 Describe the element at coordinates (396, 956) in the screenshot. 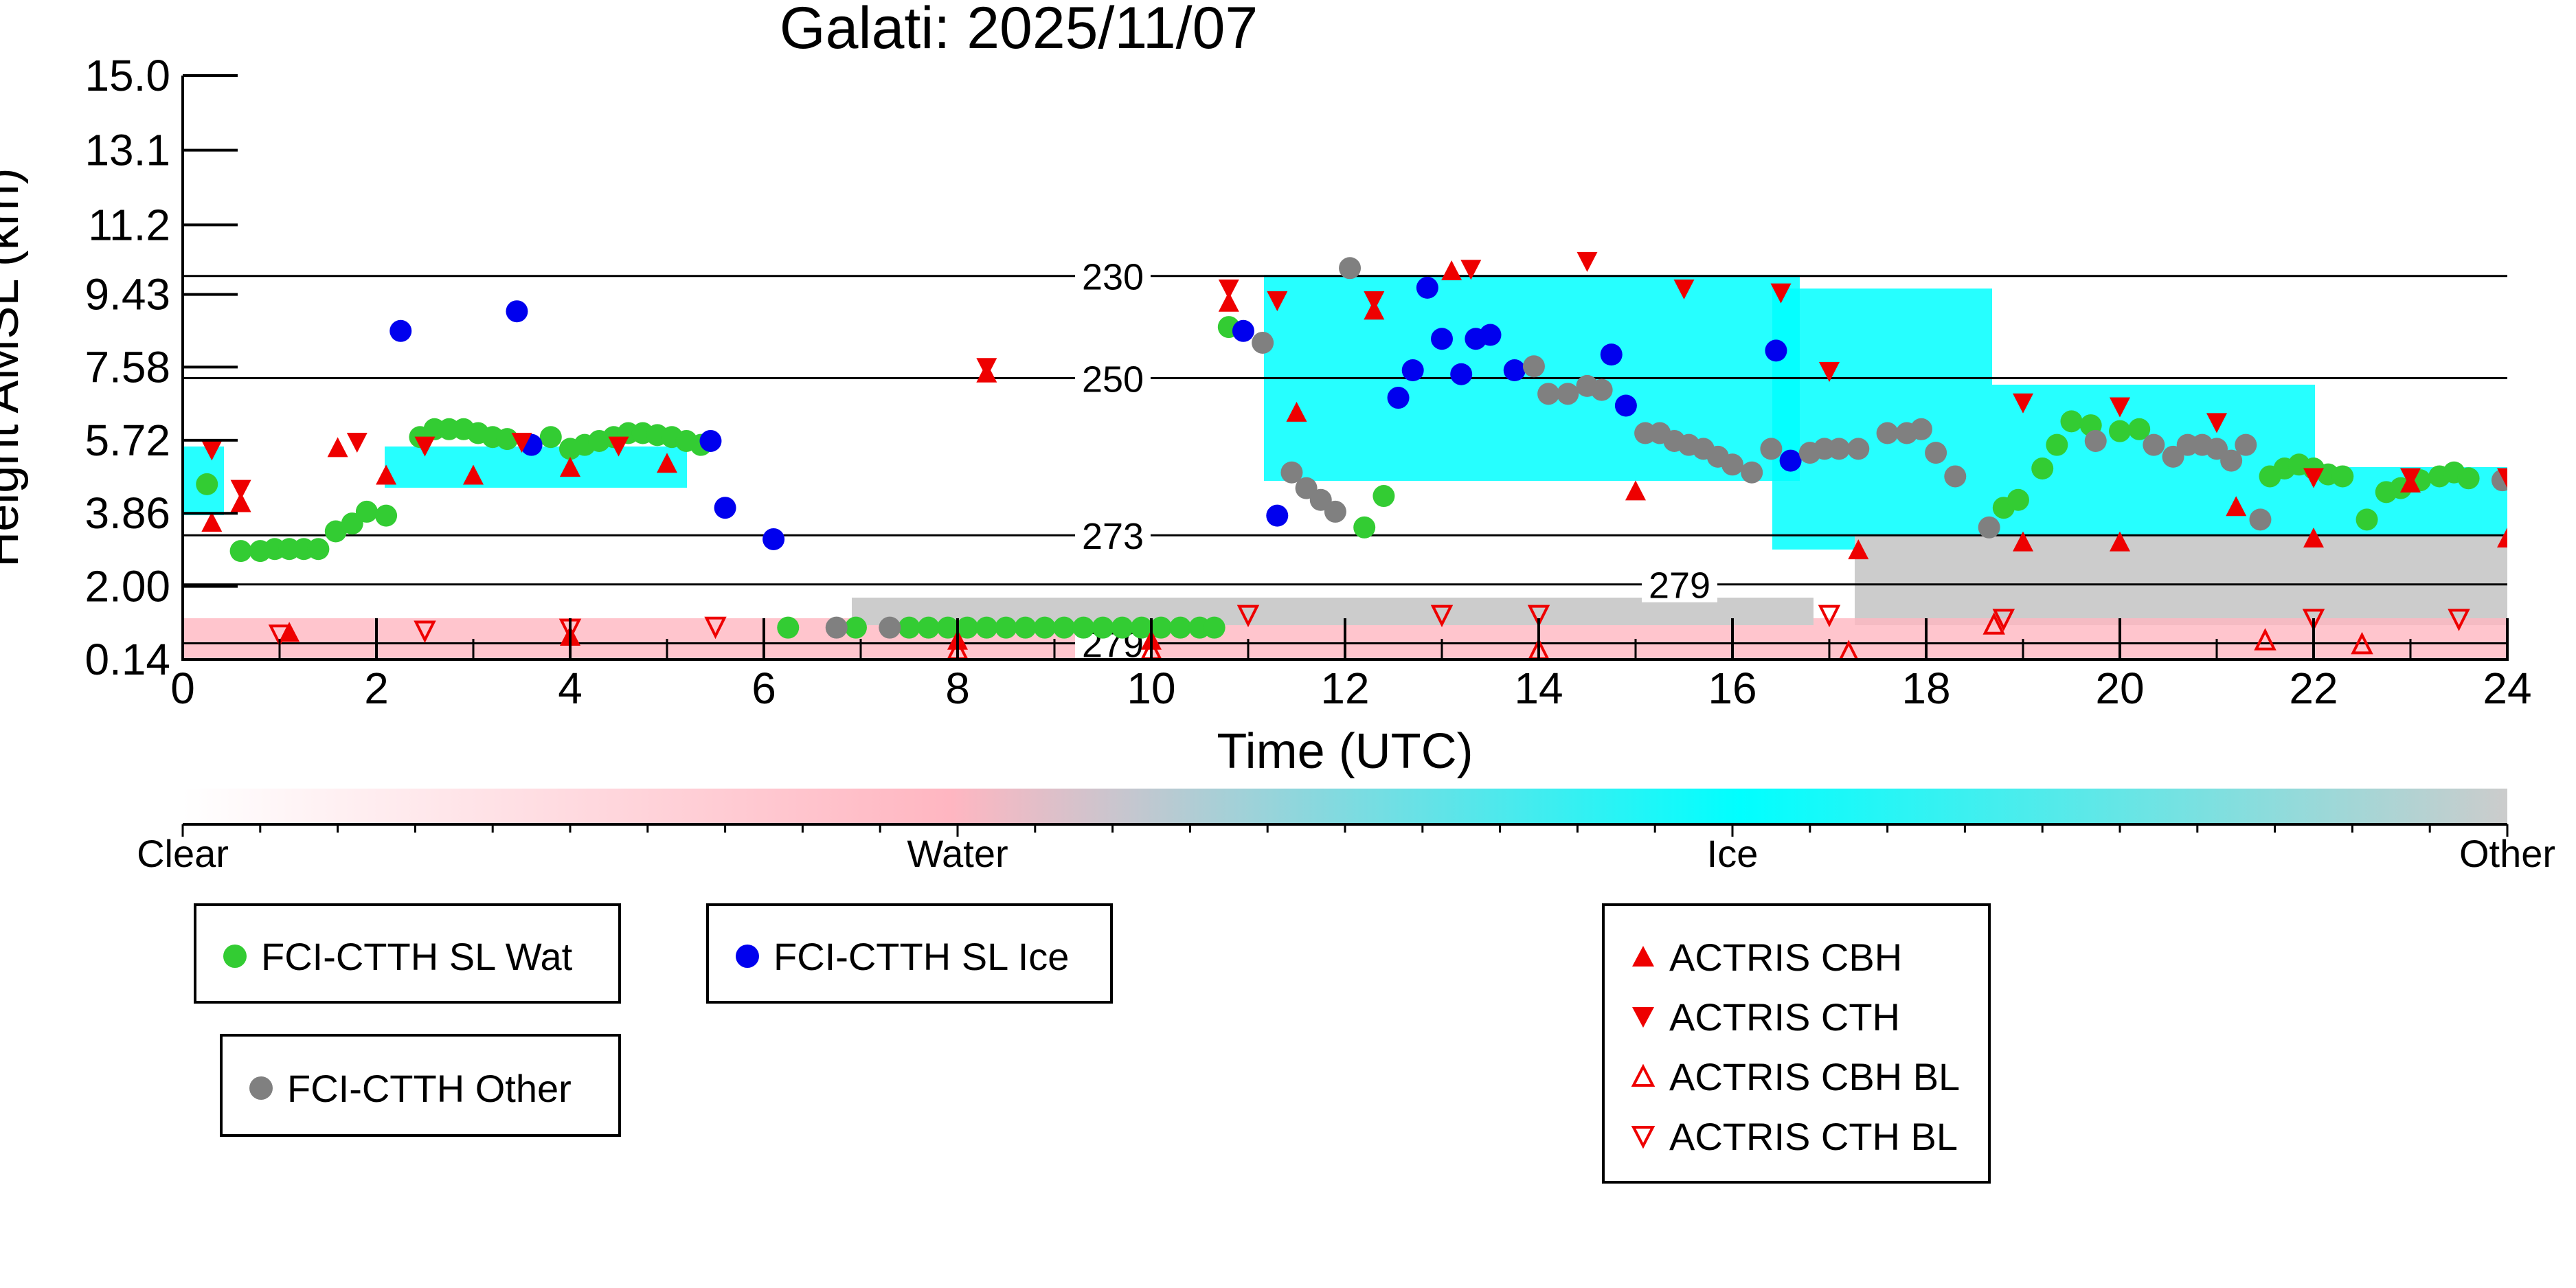

I see `legend-item: FCI-CTTH SL Wat` at that location.